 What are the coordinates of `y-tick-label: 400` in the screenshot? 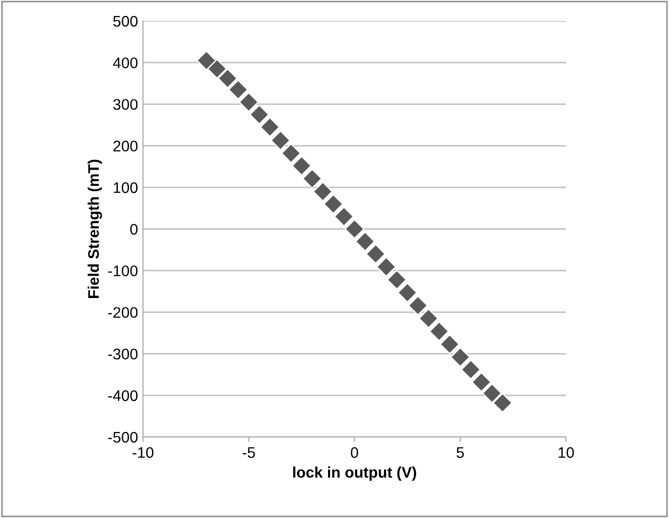 It's located at (125, 62).